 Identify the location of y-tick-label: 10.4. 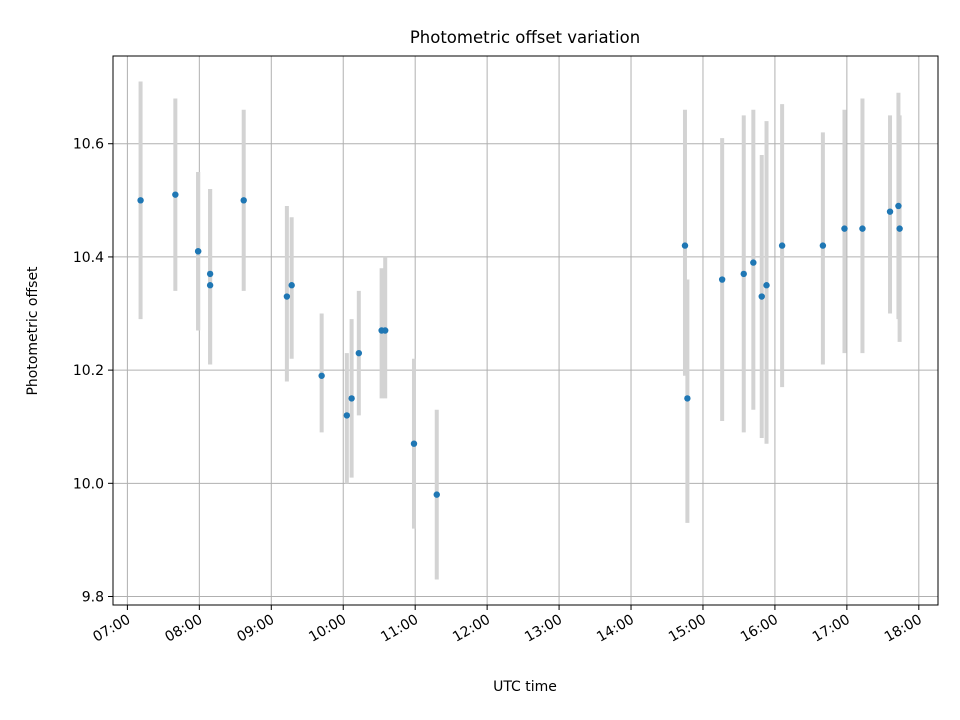
(88, 258).